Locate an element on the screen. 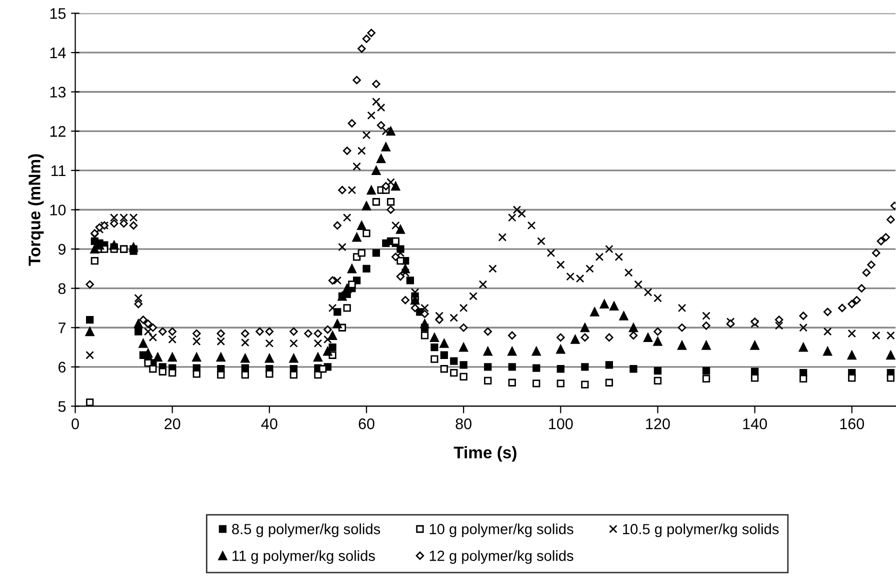 This screenshot has height=577, width=896. y-tick-label: 5 is located at coordinates (62, 406).